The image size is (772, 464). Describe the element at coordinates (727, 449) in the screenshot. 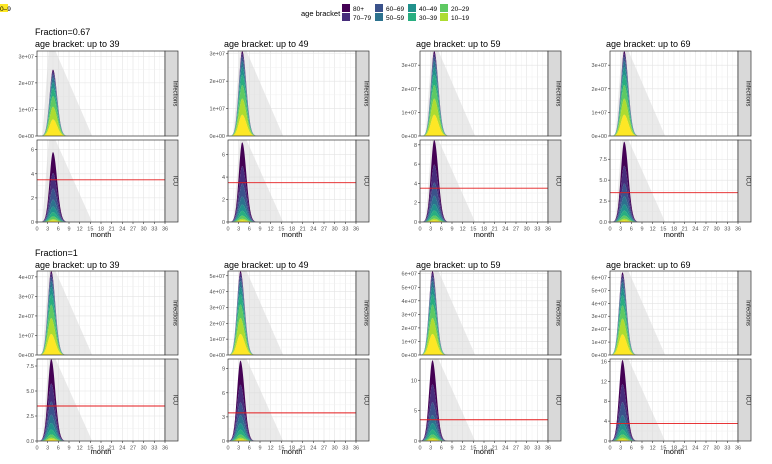

I see `x-tick-label: 33` at that location.